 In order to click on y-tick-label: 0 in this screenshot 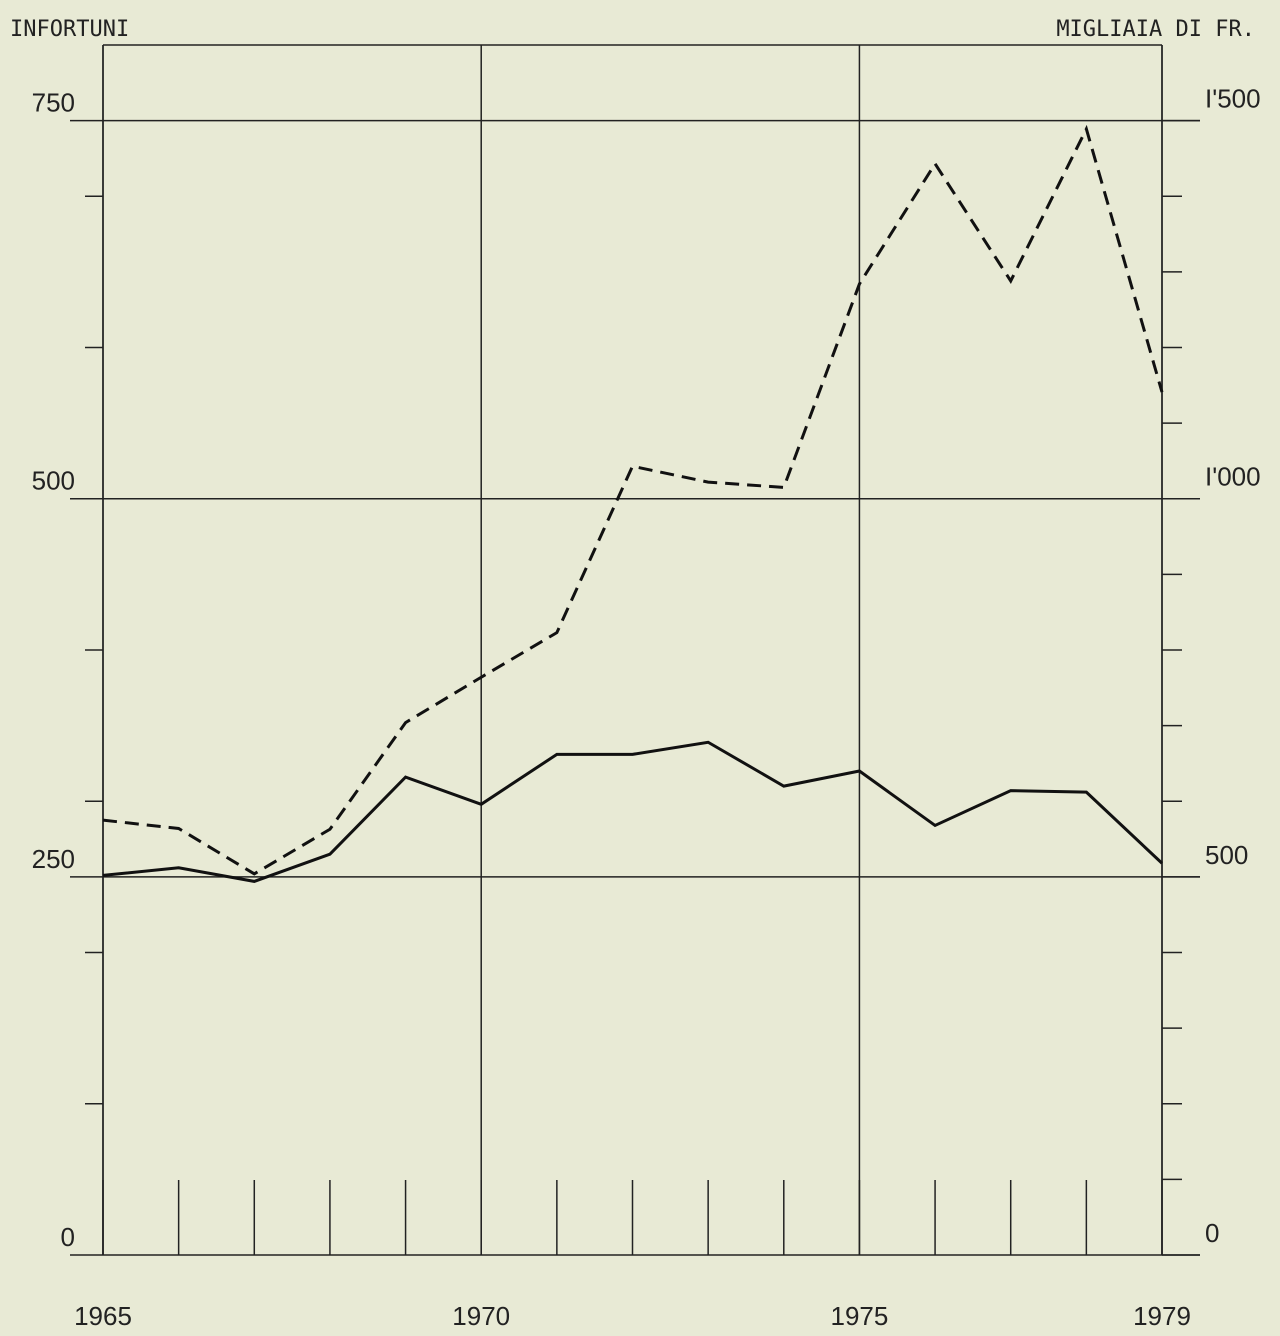, I will do `click(68, 1237)`.